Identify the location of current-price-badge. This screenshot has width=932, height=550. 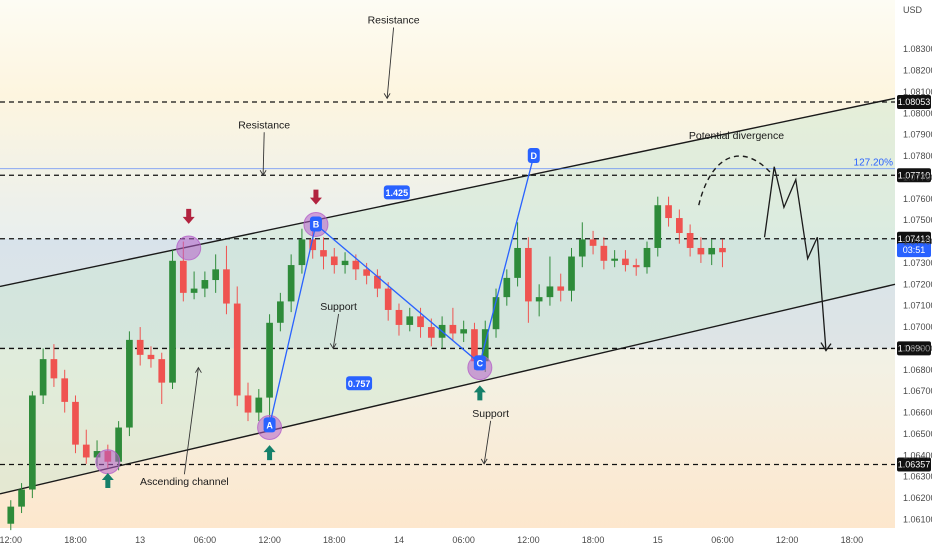
(914, 250).